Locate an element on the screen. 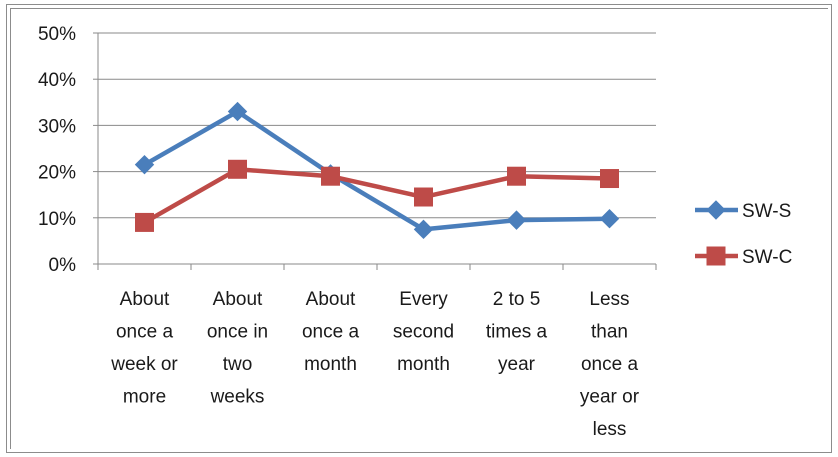 The width and height of the screenshot is (838, 457). y-tick-label: 10% is located at coordinates (57, 219).